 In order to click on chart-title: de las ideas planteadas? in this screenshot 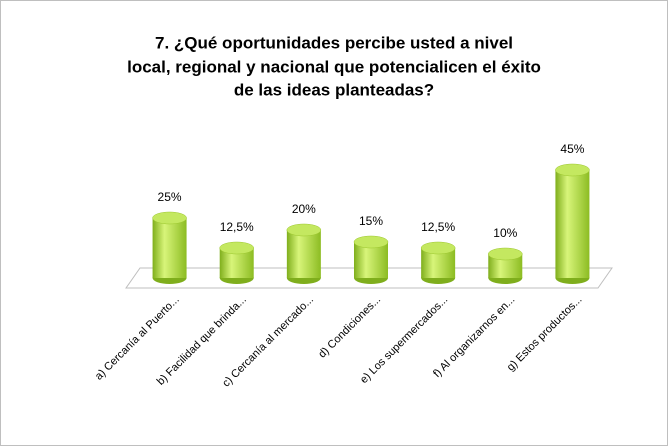, I will do `click(334, 89)`.